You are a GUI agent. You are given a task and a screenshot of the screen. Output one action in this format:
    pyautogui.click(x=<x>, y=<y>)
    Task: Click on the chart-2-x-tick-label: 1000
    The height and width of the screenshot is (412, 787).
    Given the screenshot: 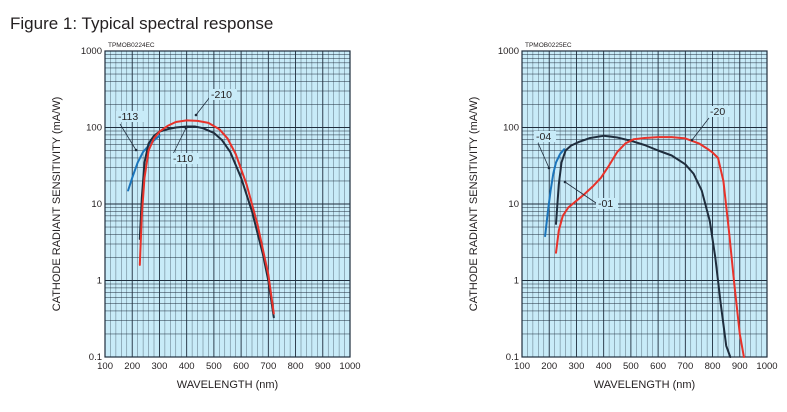 What is the action you would take?
    pyautogui.click(x=766, y=366)
    